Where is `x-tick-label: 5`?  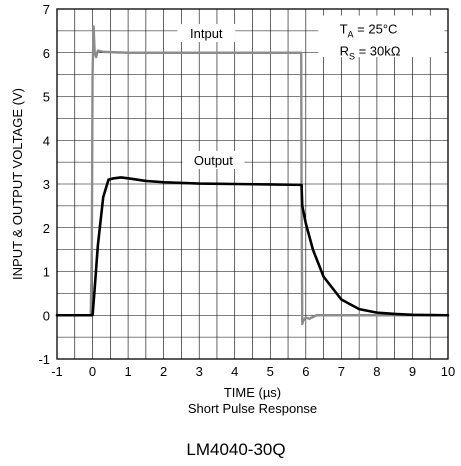
x-tick-label: 5 is located at coordinates (270, 371).